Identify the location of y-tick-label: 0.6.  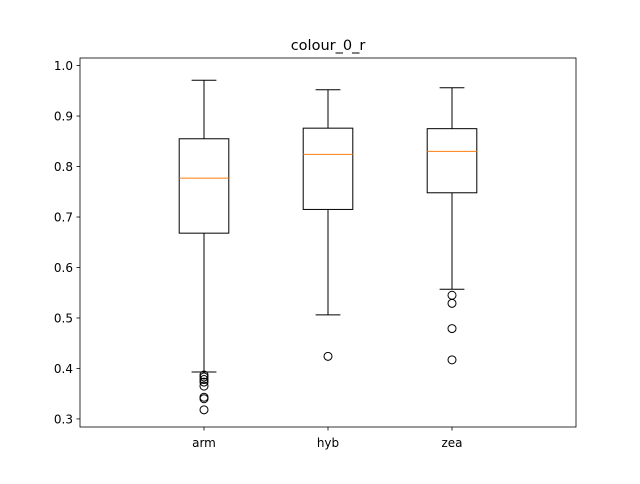
(63, 268).